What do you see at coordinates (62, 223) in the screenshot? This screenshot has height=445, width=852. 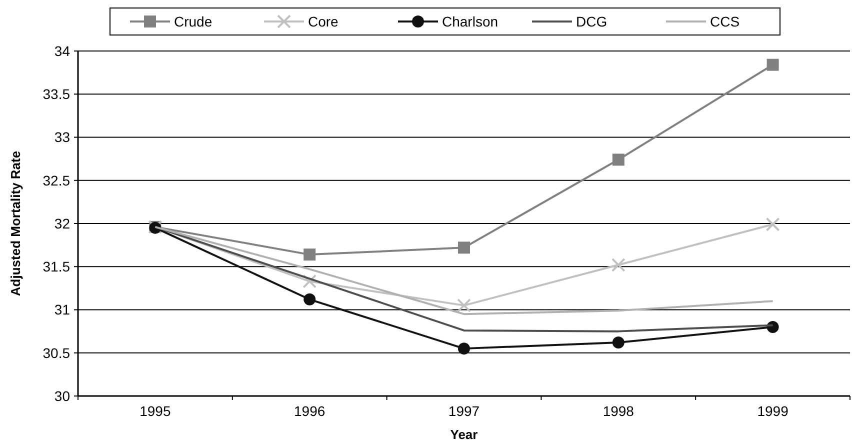 I see `y-tick-label: 32` at bounding box center [62, 223].